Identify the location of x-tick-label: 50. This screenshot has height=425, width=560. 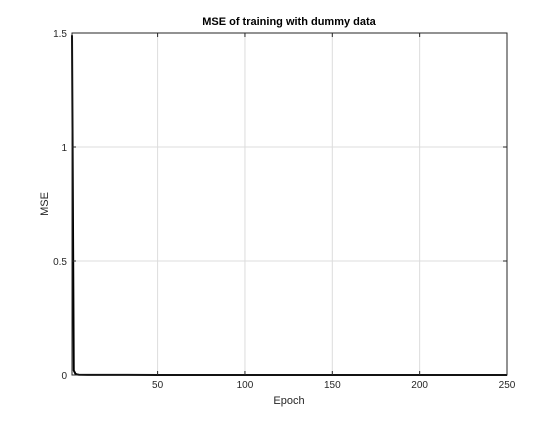
(158, 385).